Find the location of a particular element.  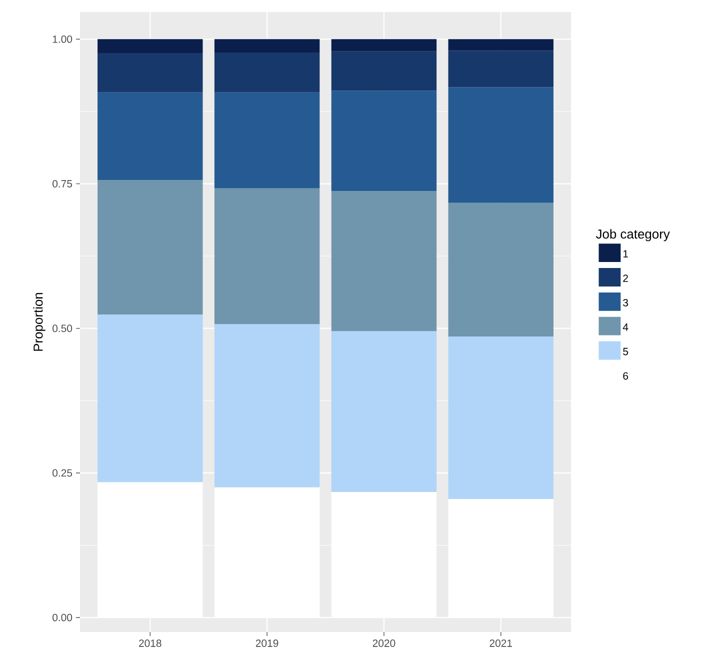

y-tick-label: 0.25 is located at coordinates (62, 473).